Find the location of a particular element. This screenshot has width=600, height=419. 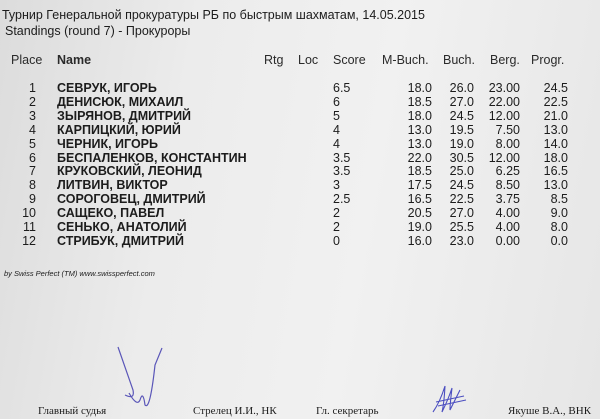

col-buch: Buch. is located at coordinates (459, 60).